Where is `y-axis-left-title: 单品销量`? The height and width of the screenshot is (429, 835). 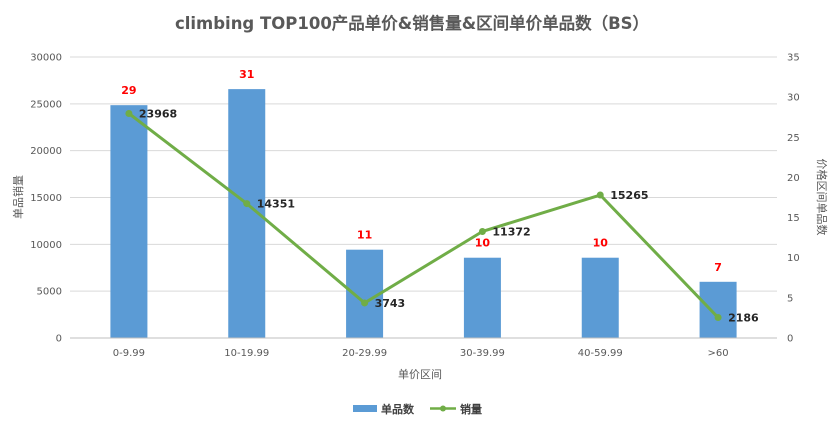 y-axis-left-title: 单品销量 is located at coordinates (18, 197).